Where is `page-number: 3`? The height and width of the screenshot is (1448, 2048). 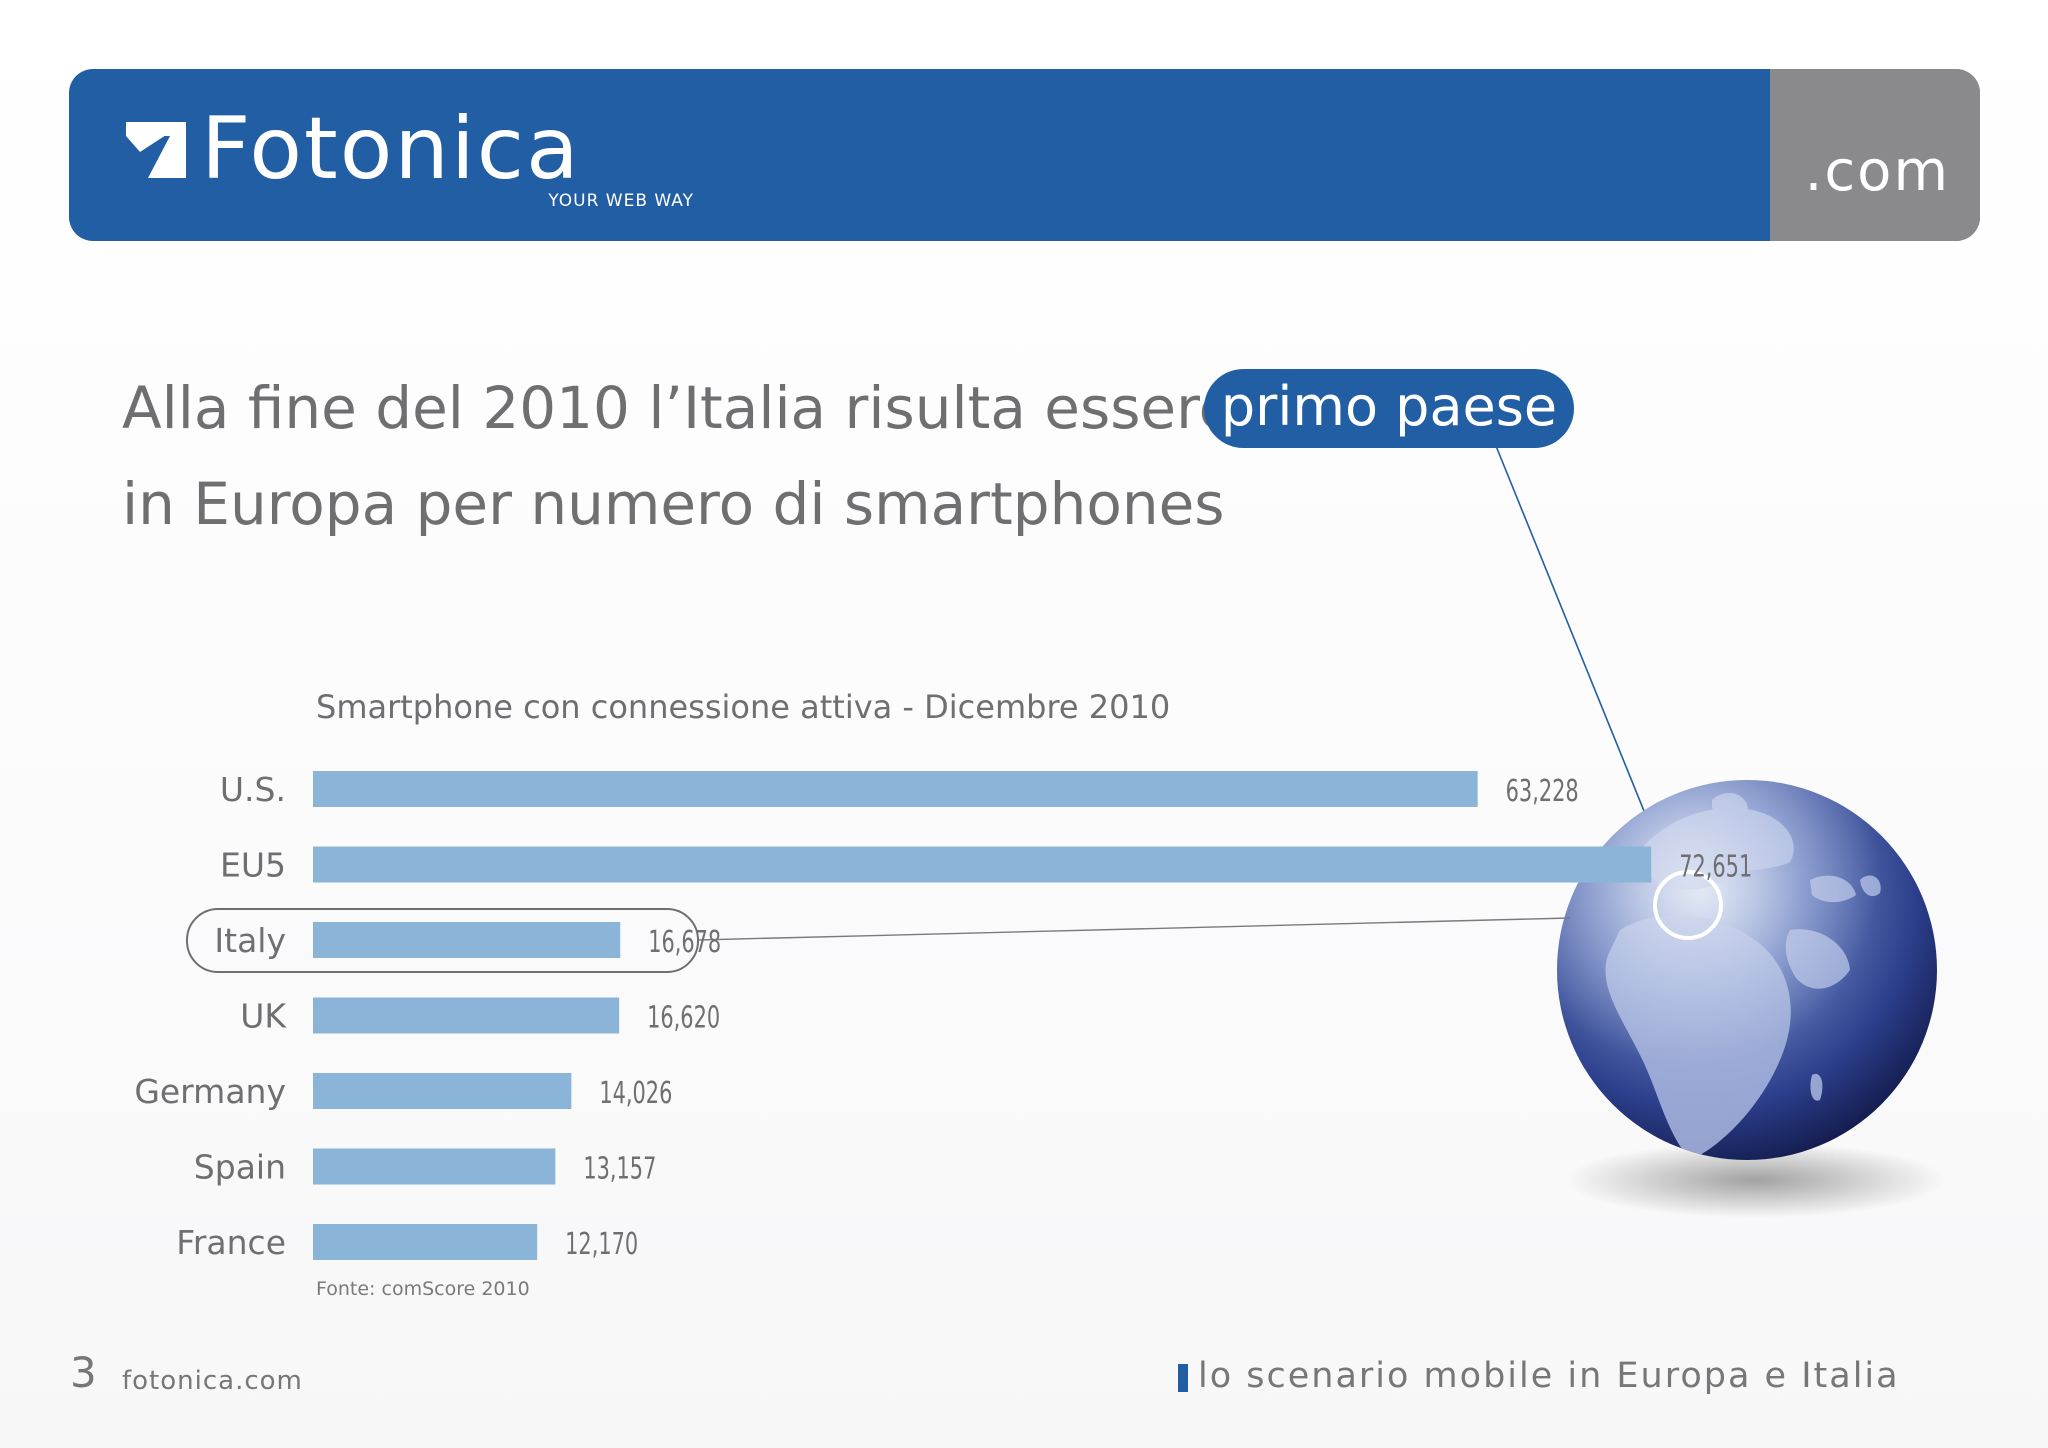 page-number: 3 is located at coordinates (83, 1372).